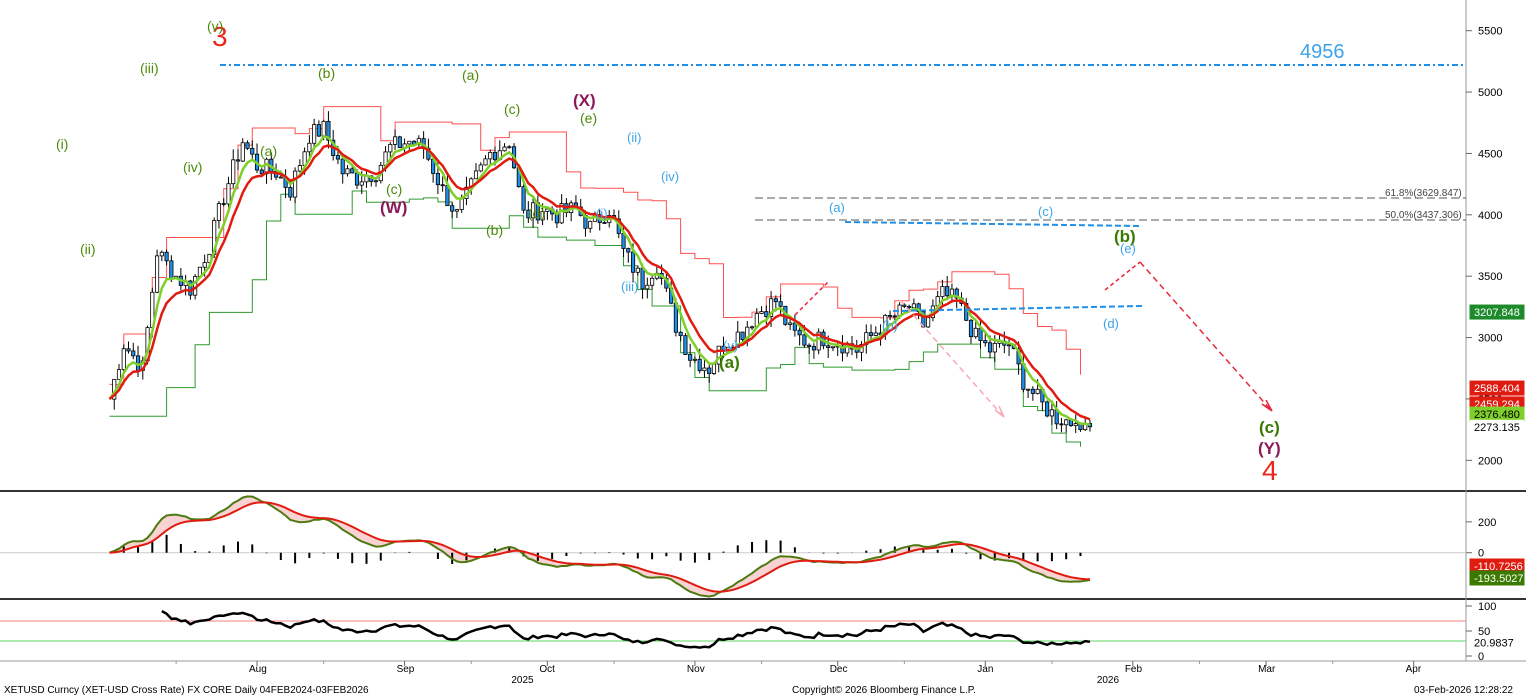 The width and height of the screenshot is (1526, 697). What do you see at coordinates (1487, 607) in the screenshot?
I see `rsi-tick-label: 100` at bounding box center [1487, 607].